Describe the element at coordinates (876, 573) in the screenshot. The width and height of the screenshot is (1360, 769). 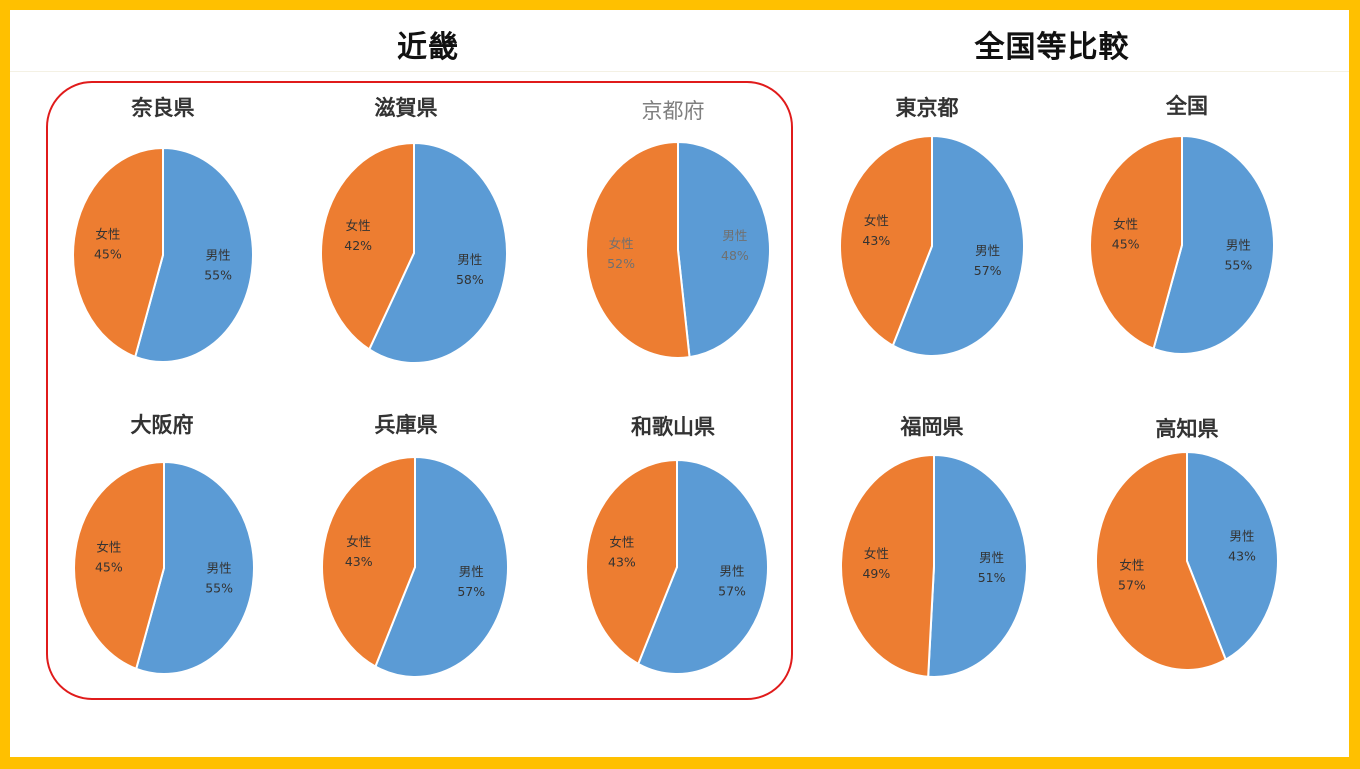
I see `slice-percent-label: 49%` at that location.